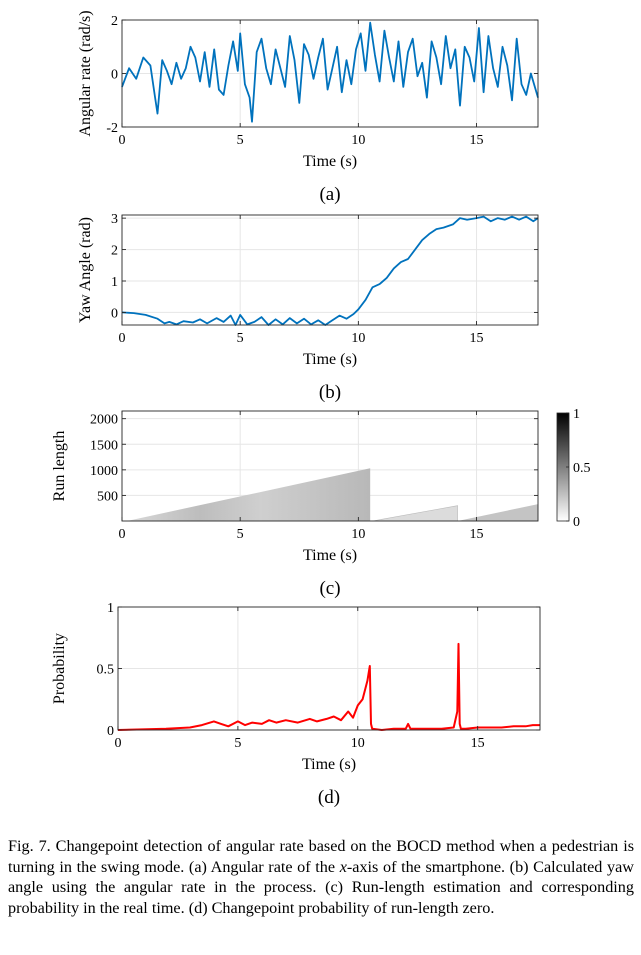  What do you see at coordinates (104, 471) in the screenshot?
I see `y-tick-label: 1000` at bounding box center [104, 471].